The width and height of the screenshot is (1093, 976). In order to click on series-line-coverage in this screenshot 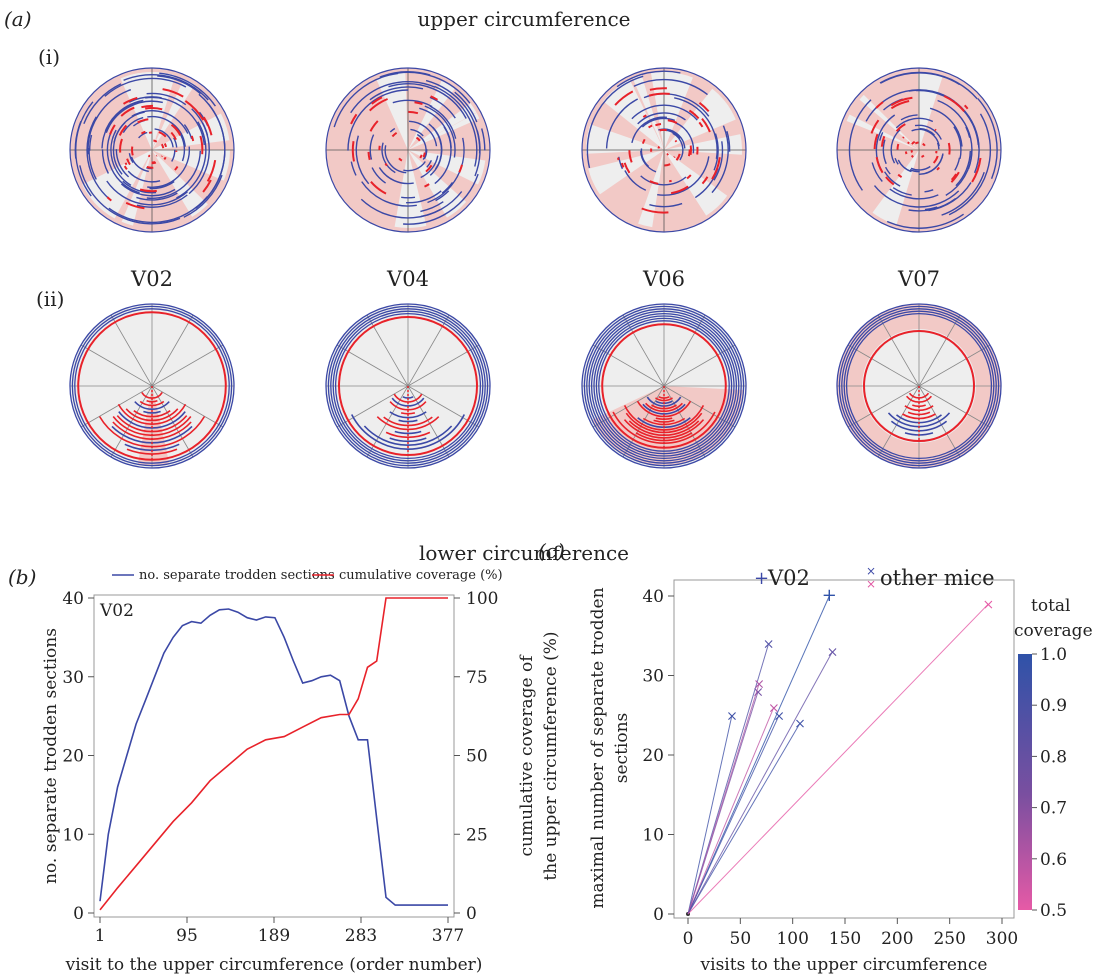, I will do `click(273, 754)`.